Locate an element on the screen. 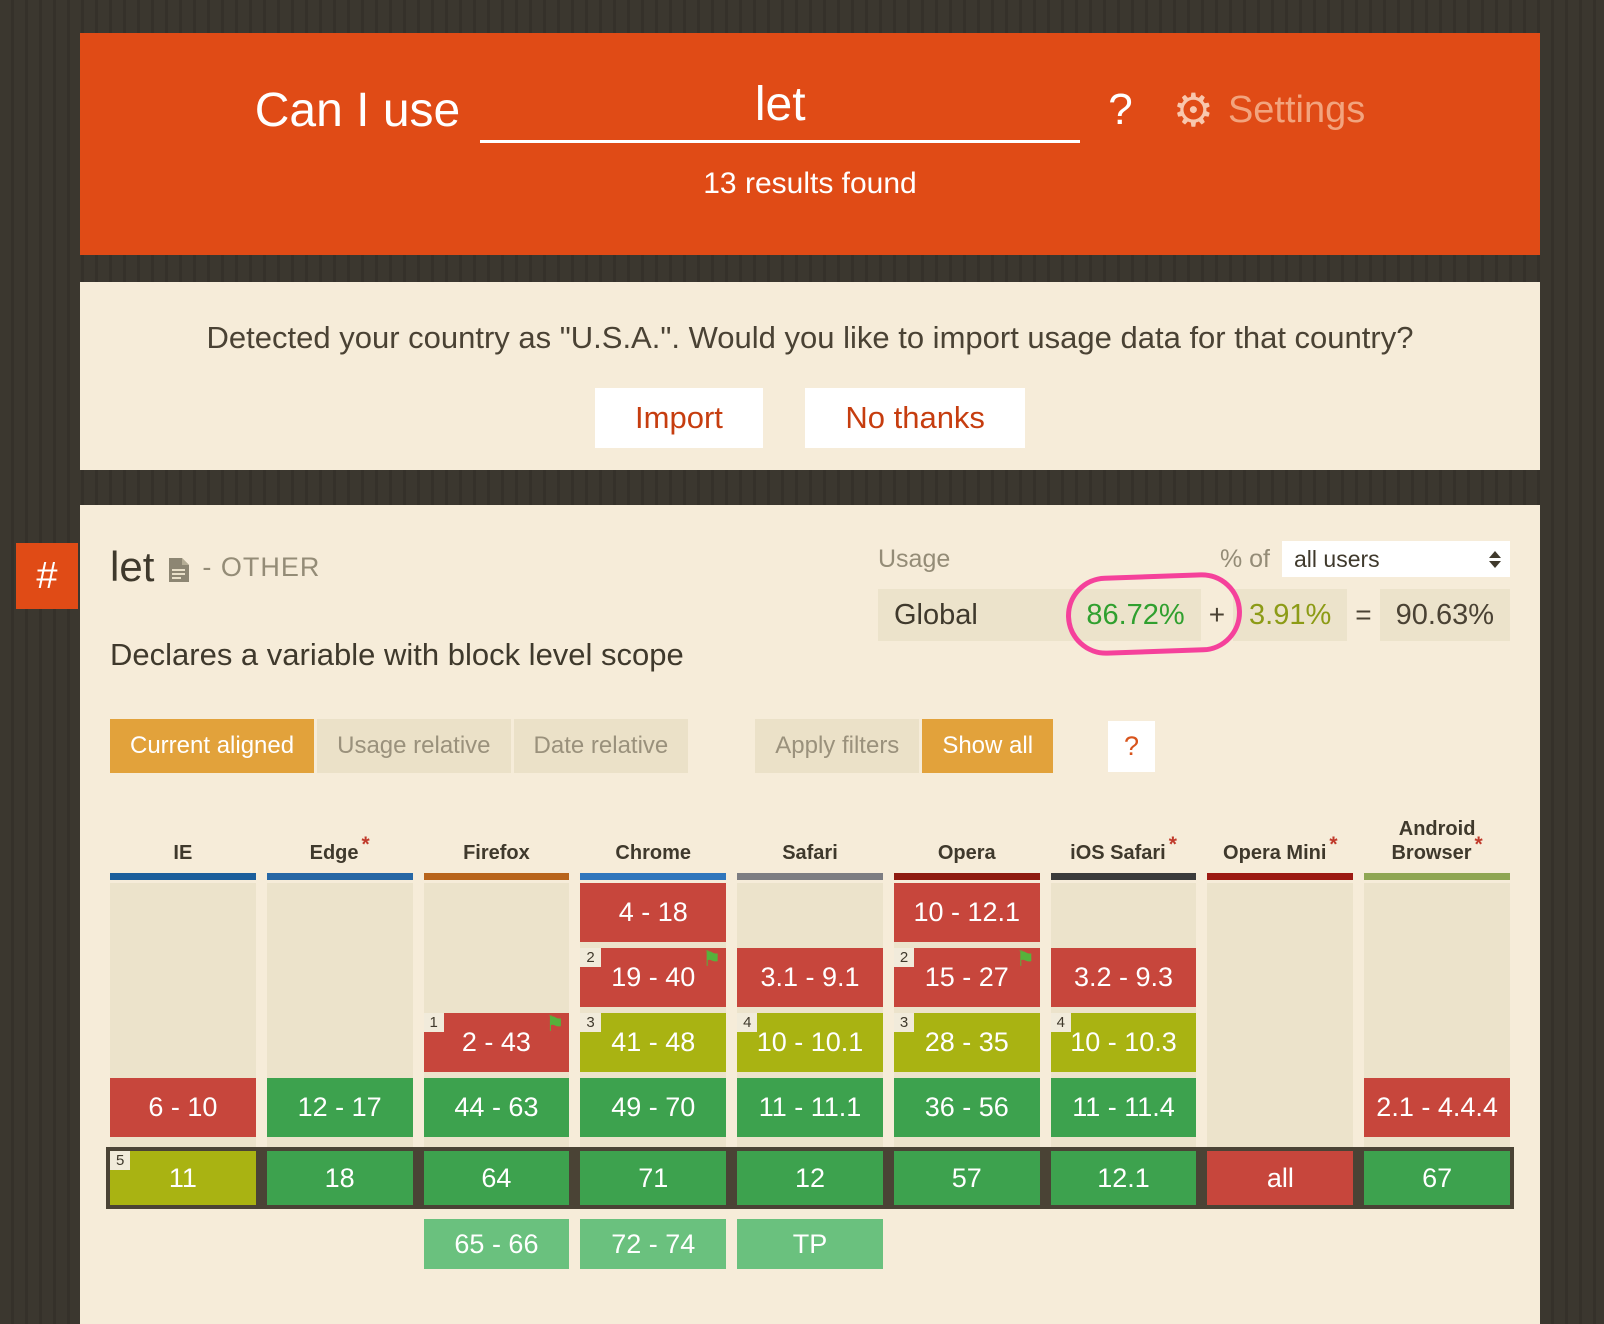  browser-column: 3.2 - 9.3 4 10 - 10.3 11 - 11.4 is located at coordinates (1123, 1015).